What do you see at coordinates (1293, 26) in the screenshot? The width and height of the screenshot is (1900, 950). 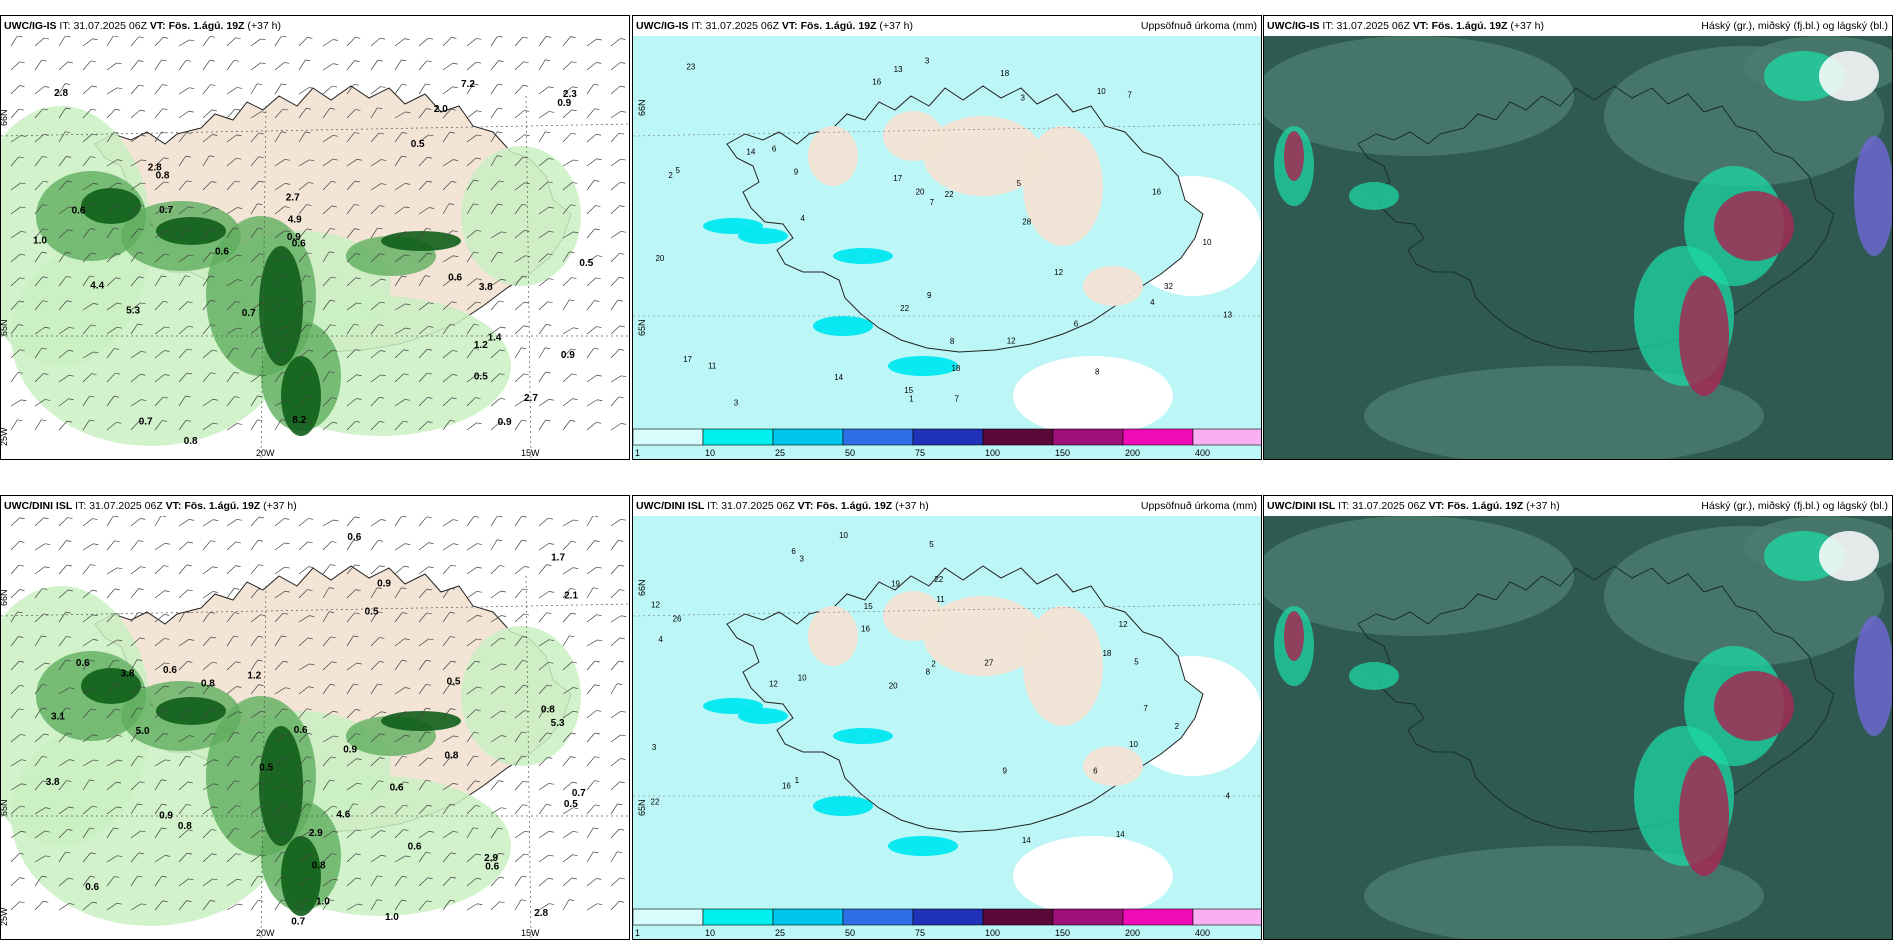 I see `model-name: UWC/IG-IS` at bounding box center [1293, 26].